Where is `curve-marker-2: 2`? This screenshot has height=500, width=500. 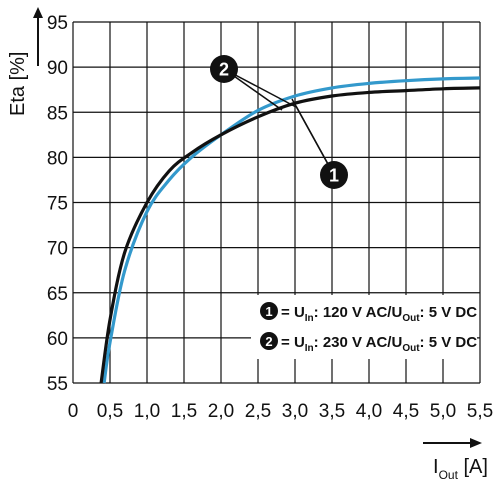
curve-marker-2: 2 is located at coordinates (253, 83).